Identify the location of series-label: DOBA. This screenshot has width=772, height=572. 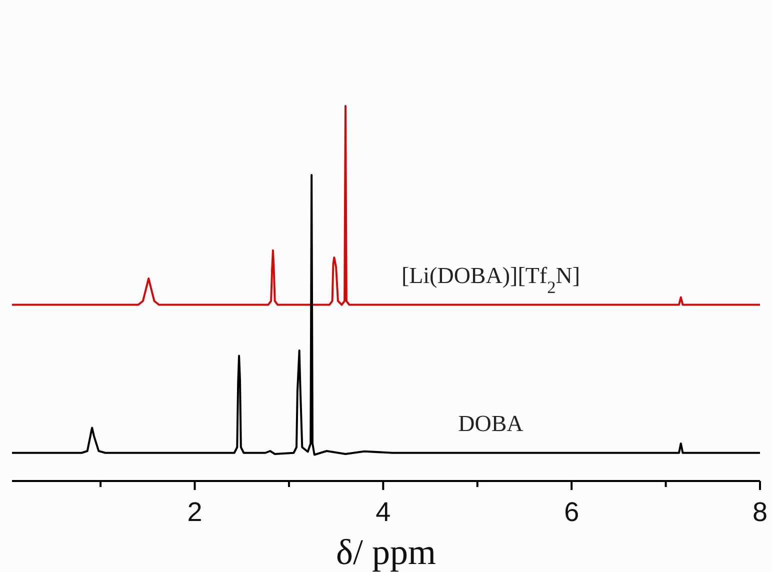
(491, 423).